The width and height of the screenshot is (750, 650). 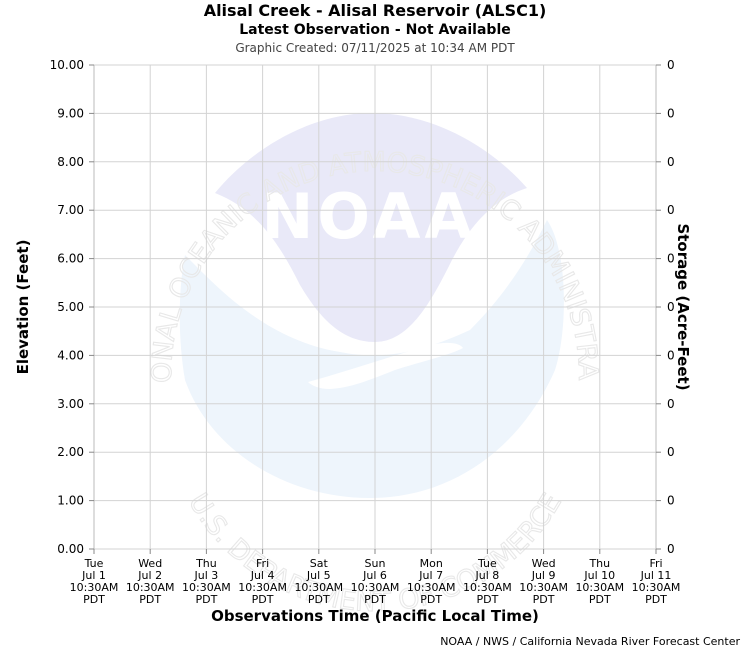 What do you see at coordinates (70, 404) in the screenshot?
I see `y-tick-label: 3.00` at bounding box center [70, 404].